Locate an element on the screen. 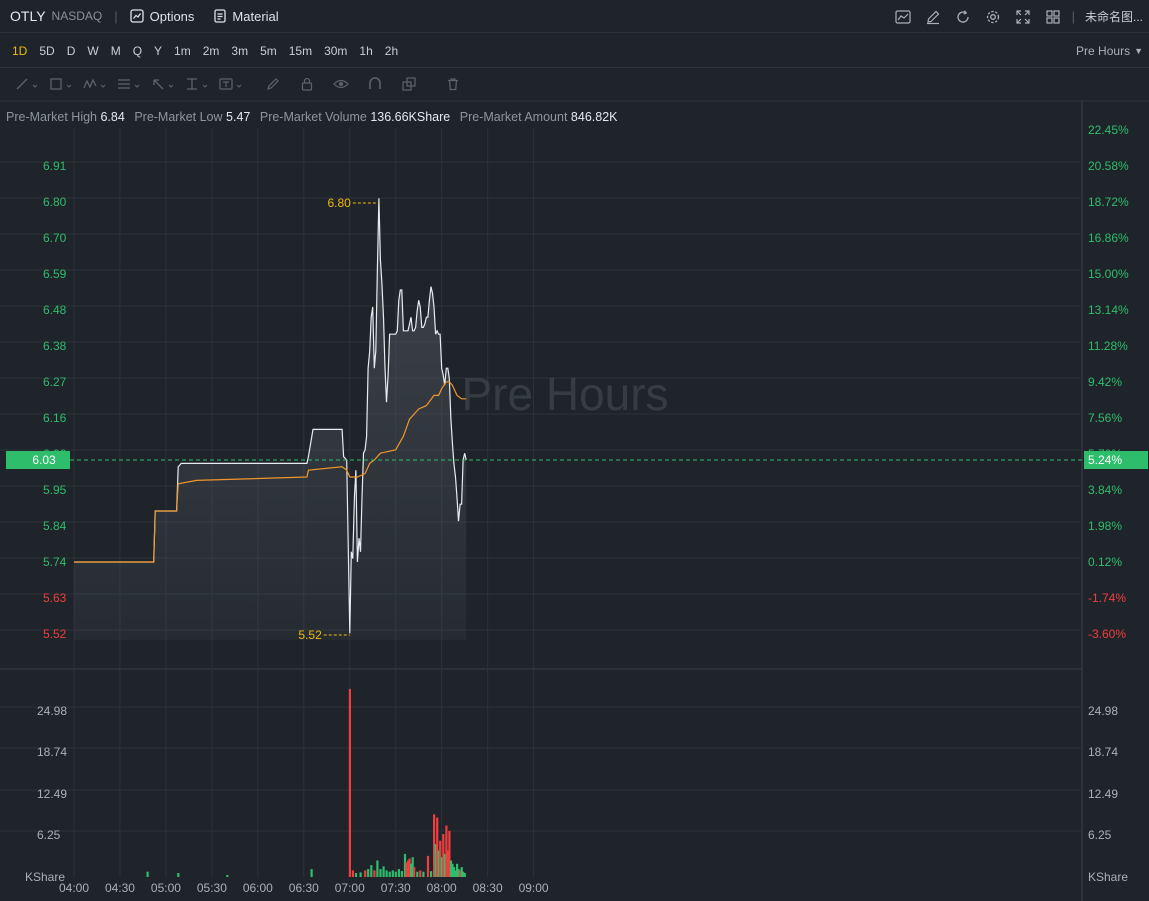  pct-tick-label: 11.28% is located at coordinates (1108, 346).